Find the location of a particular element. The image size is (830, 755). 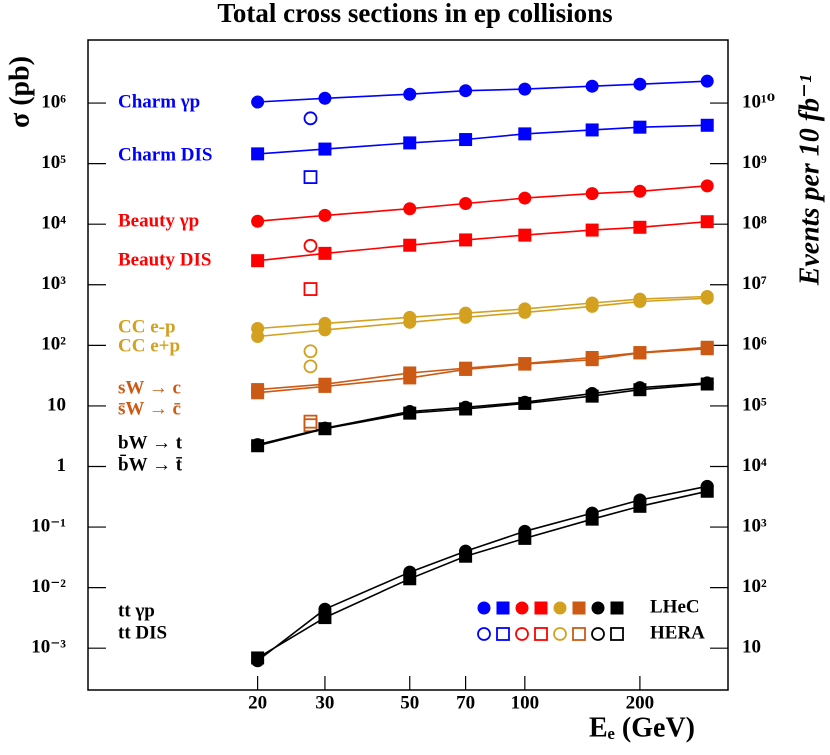

y2-tick-label: 10⁸ is located at coordinates (754, 223).